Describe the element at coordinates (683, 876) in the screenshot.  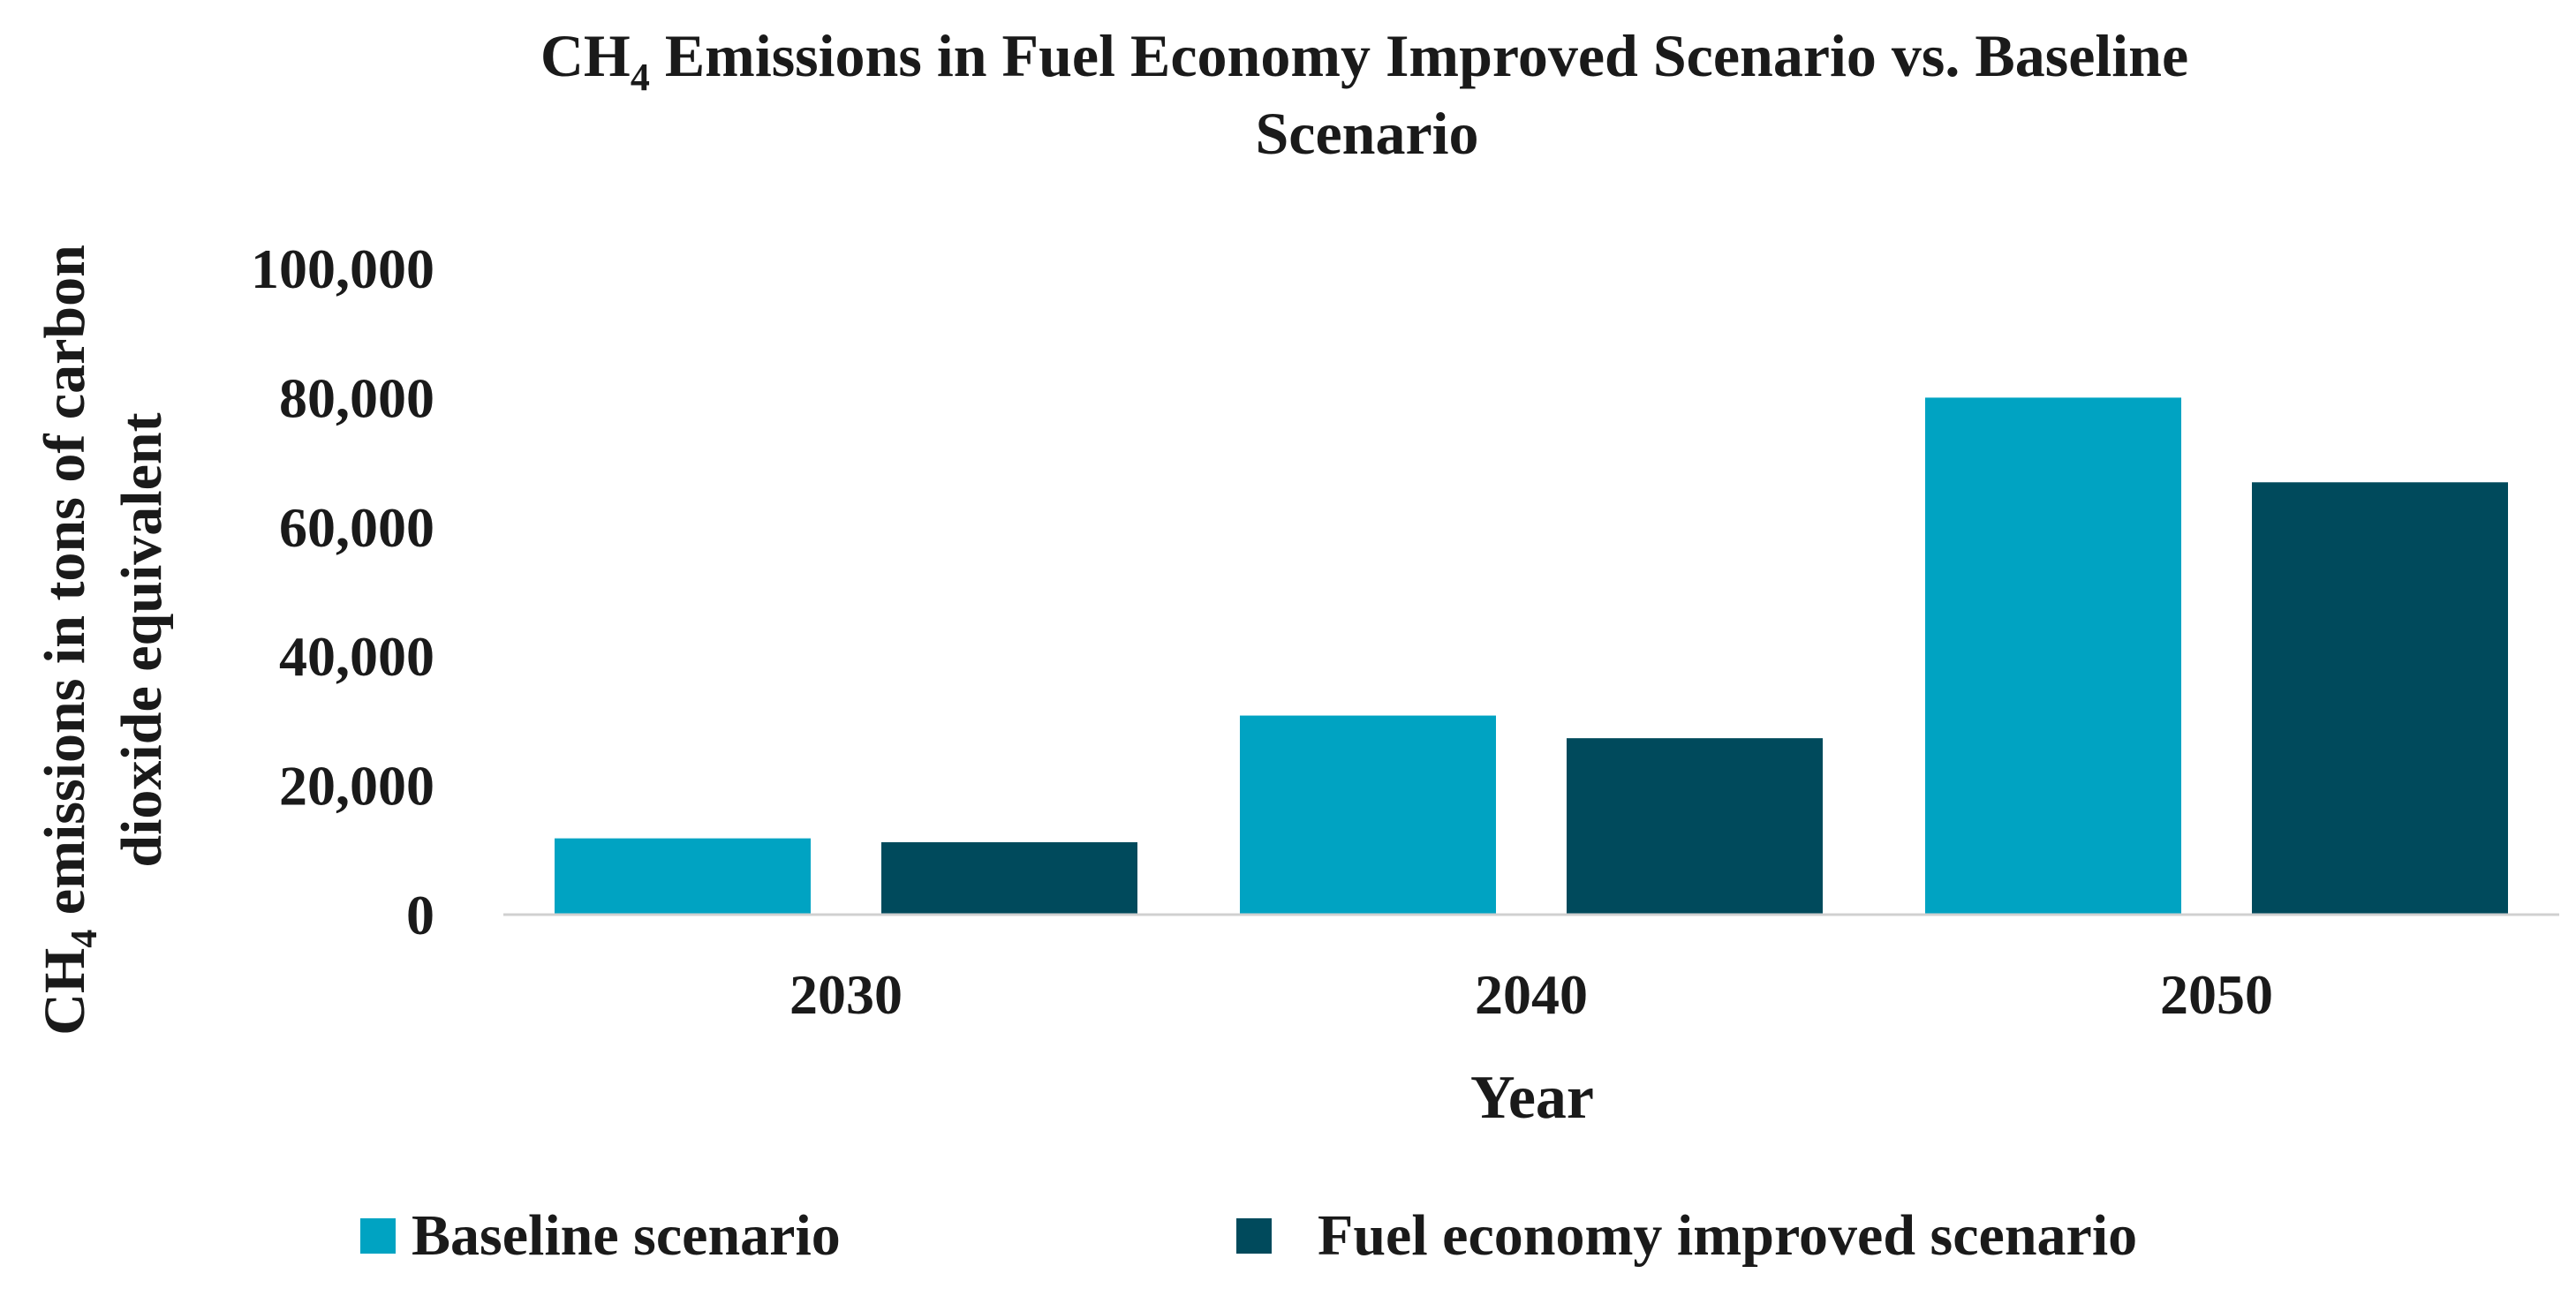
I see `bar-baseline-scenario-2030` at that location.